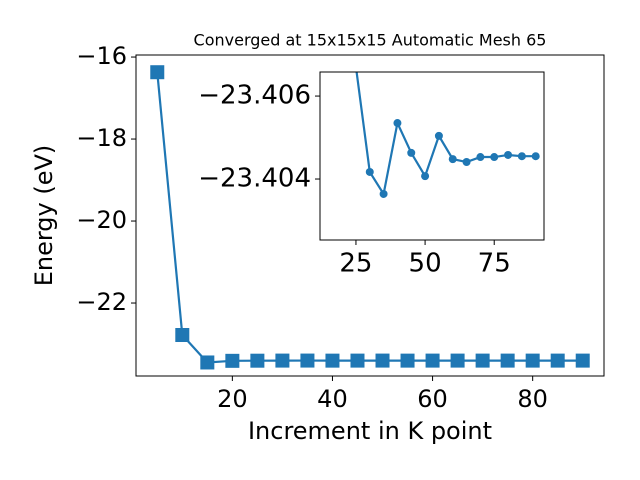 Image resolution: width=640 pixels, height=480 pixels. I want to click on plot-content, so click(447, 135).